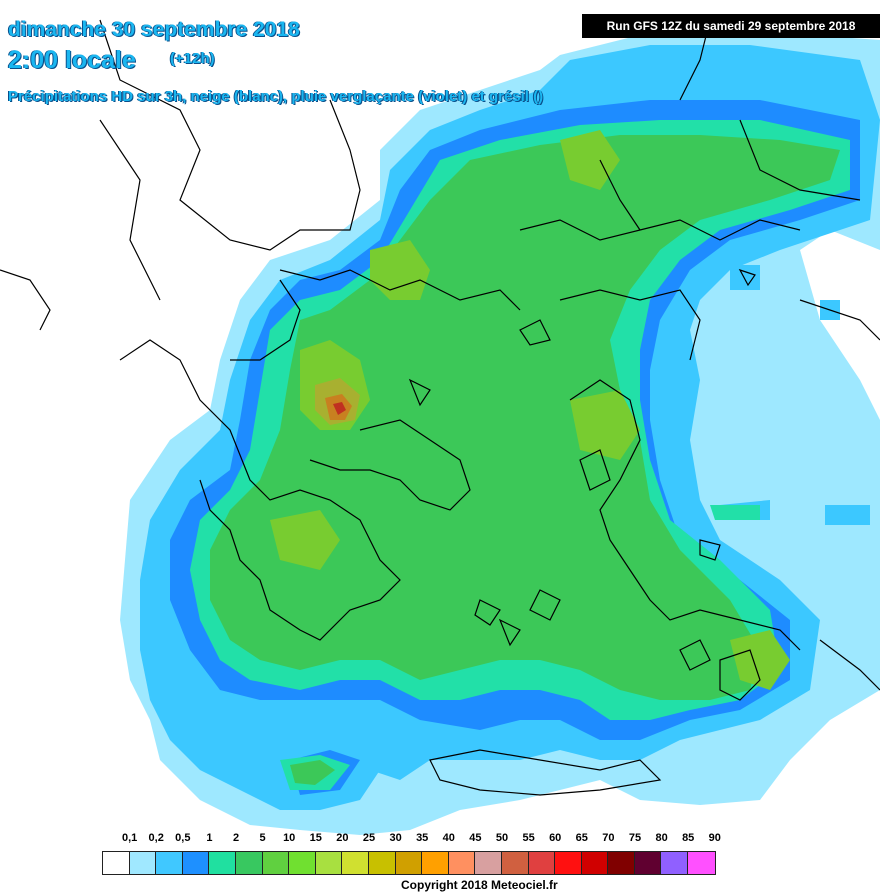  What do you see at coordinates (289, 838) in the screenshot?
I see `legend-label: 10` at bounding box center [289, 838].